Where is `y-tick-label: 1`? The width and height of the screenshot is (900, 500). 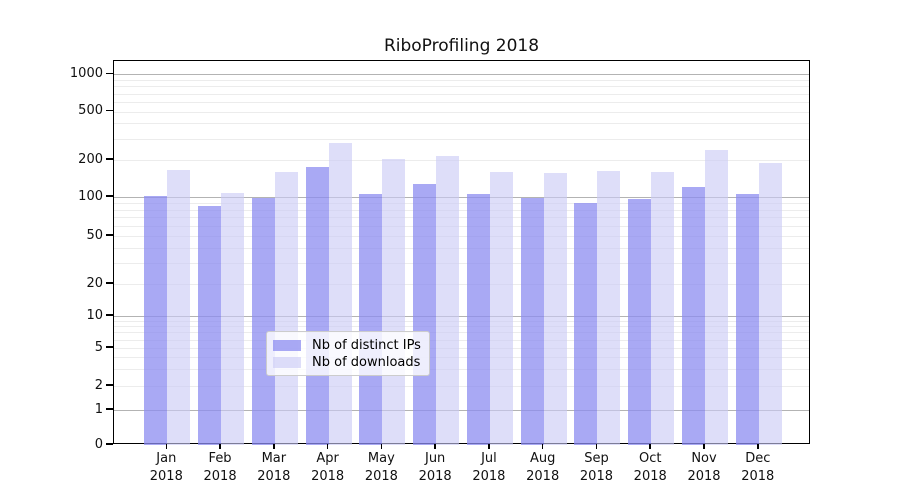 y-tick-label: 1 is located at coordinates (98, 409).